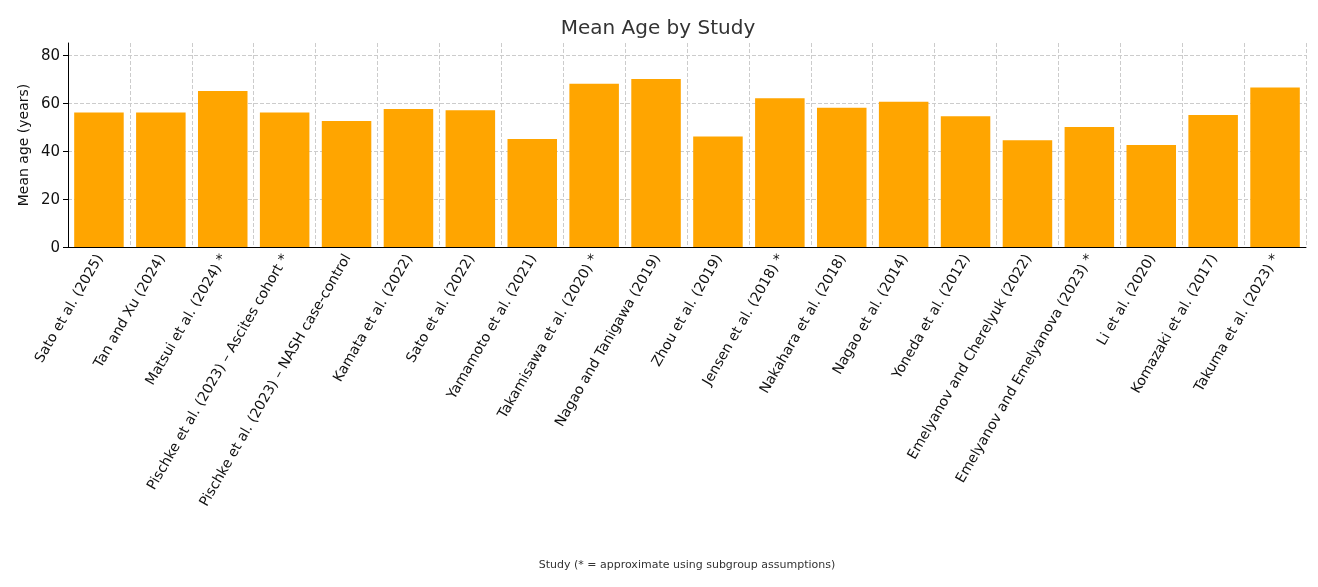 The image size is (1318, 587). Describe the element at coordinates (687, 564) in the screenshot. I see `x-axis-title: Study (* = approximate using subgroup assumptions)` at that location.